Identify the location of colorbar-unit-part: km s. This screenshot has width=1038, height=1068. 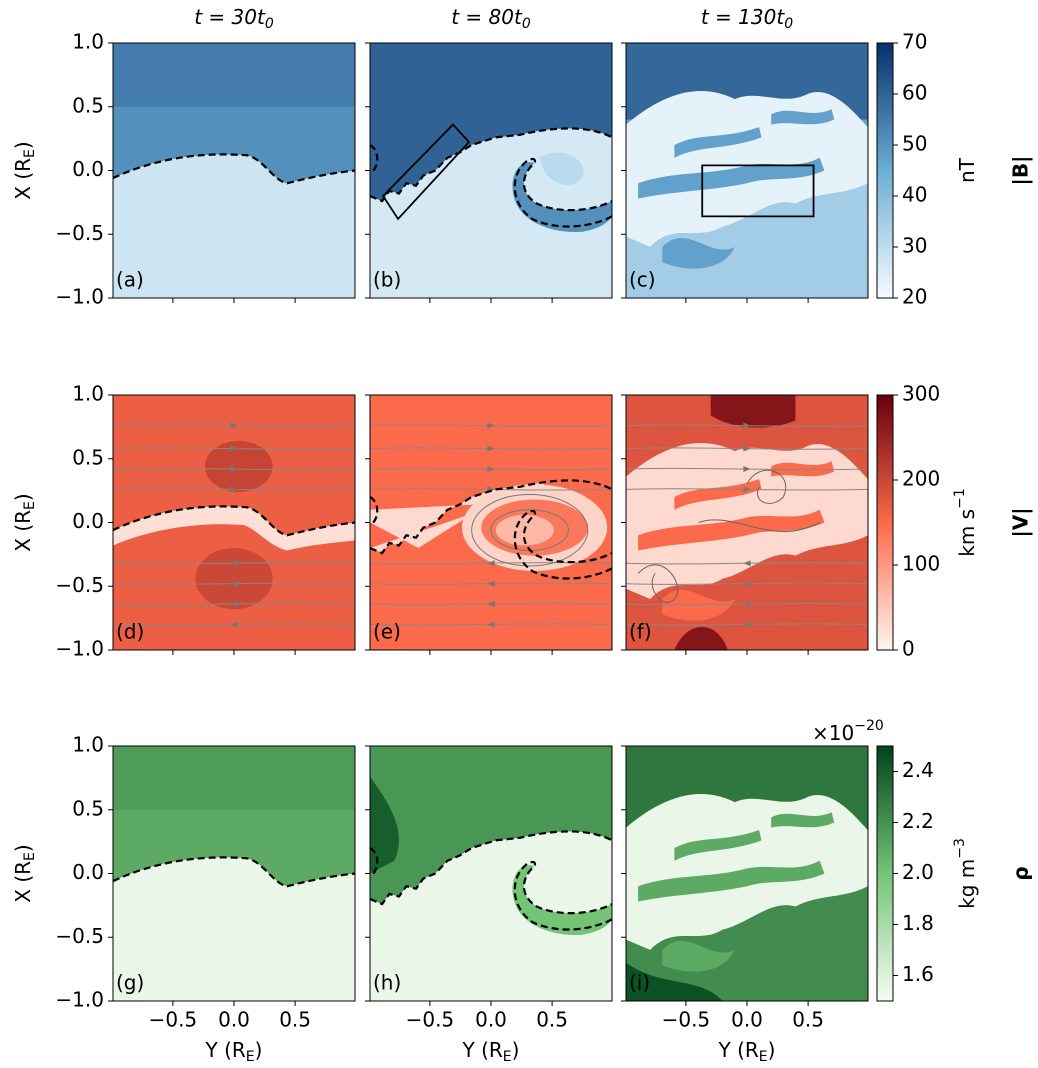
(967, 533).